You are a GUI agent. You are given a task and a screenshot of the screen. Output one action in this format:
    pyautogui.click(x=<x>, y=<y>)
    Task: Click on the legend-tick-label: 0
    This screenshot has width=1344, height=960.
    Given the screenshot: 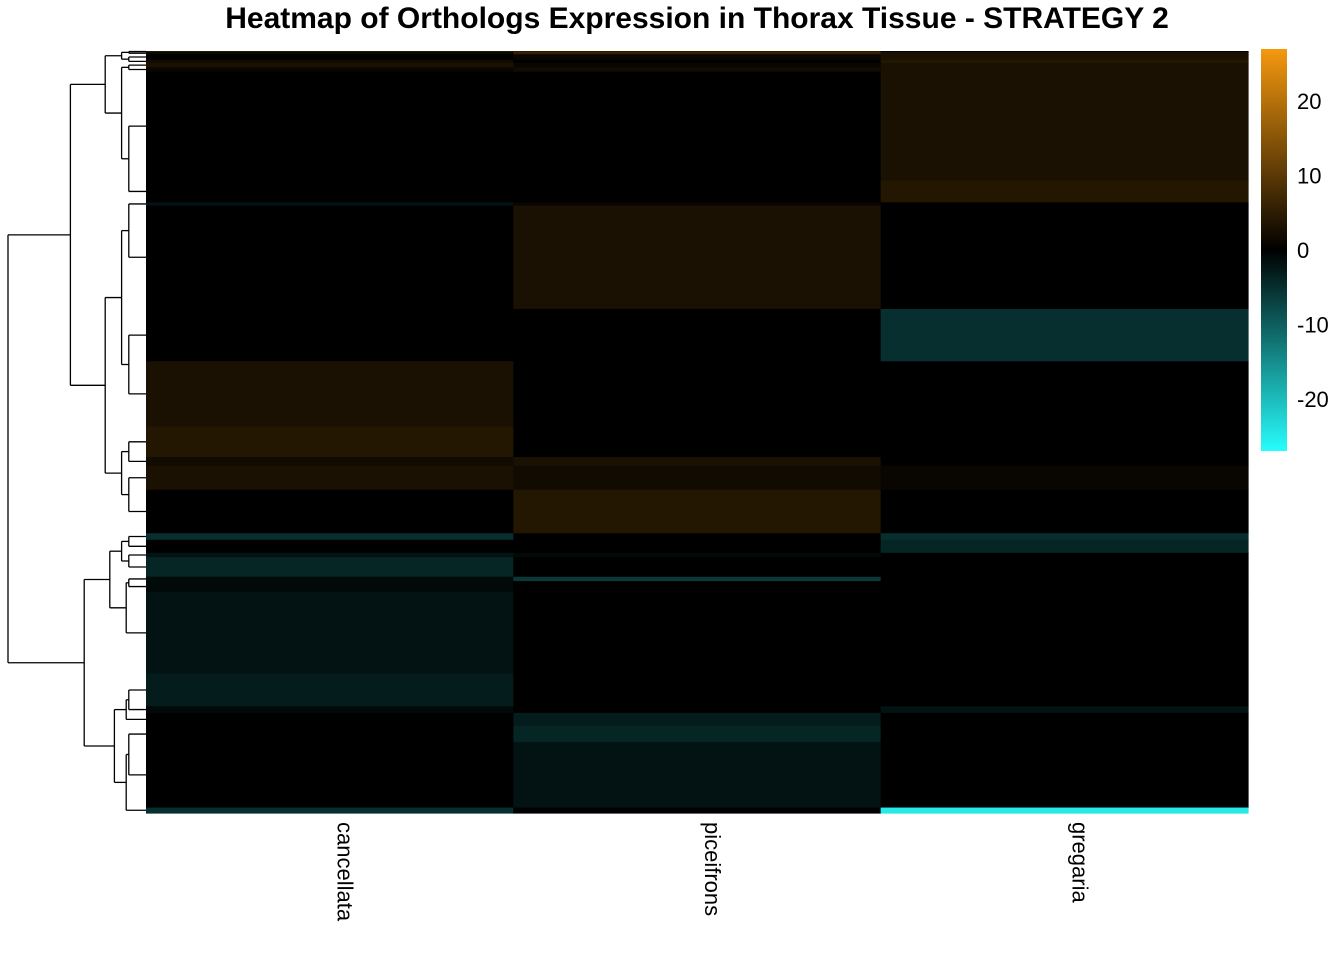 What is the action you would take?
    pyautogui.click(x=1303, y=250)
    